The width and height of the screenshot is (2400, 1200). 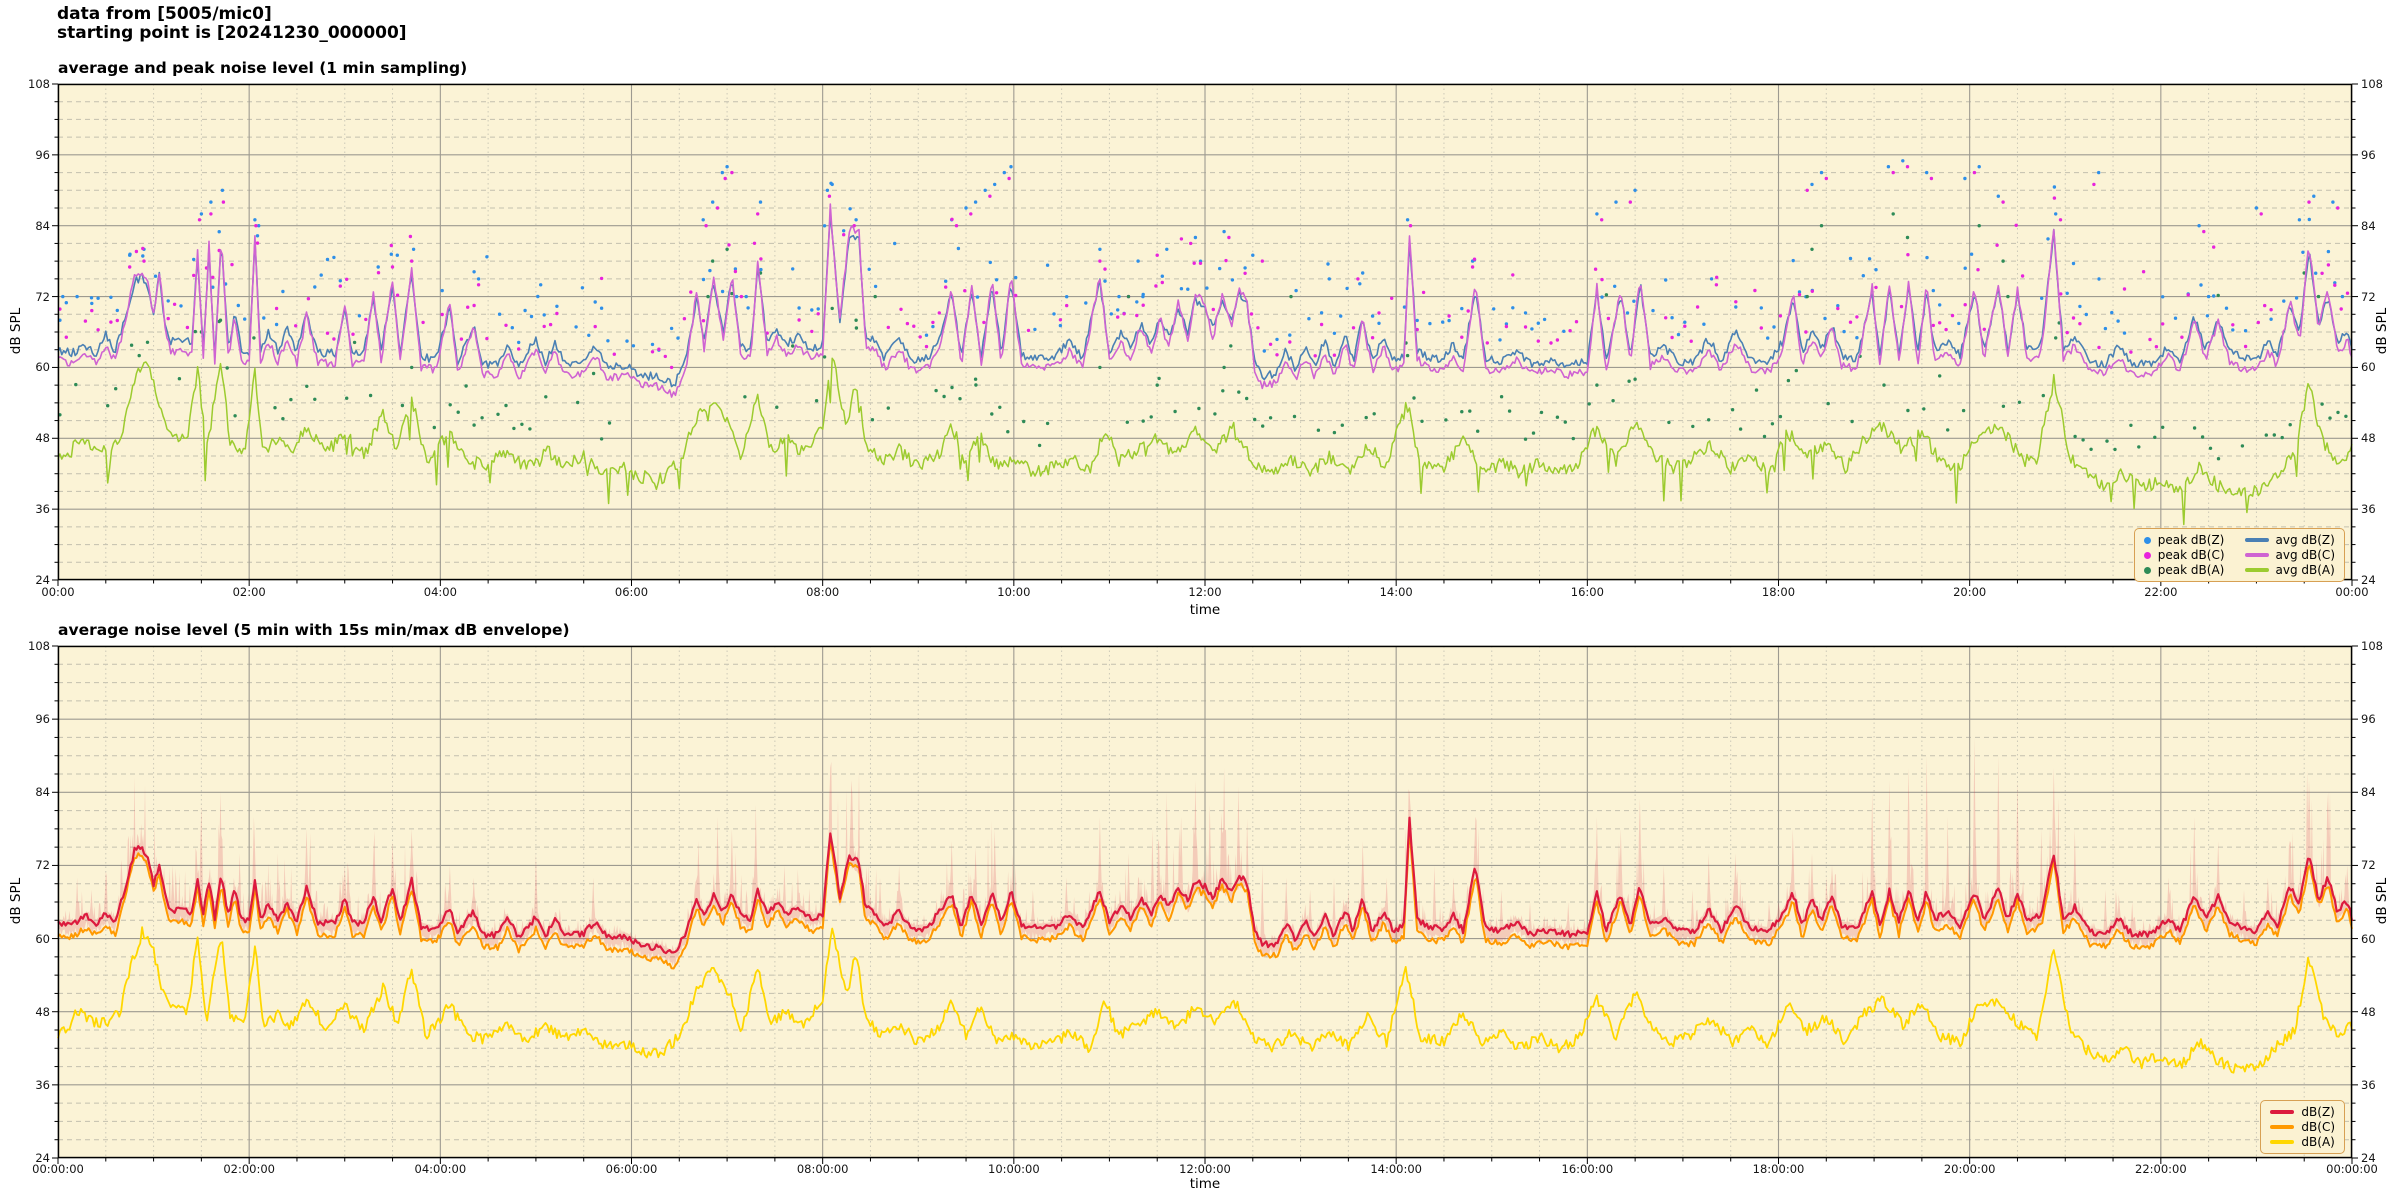 I want to click on legend-column: peak dB(Z) peak dB(C) peak dB(A), so click(x=2184, y=555).